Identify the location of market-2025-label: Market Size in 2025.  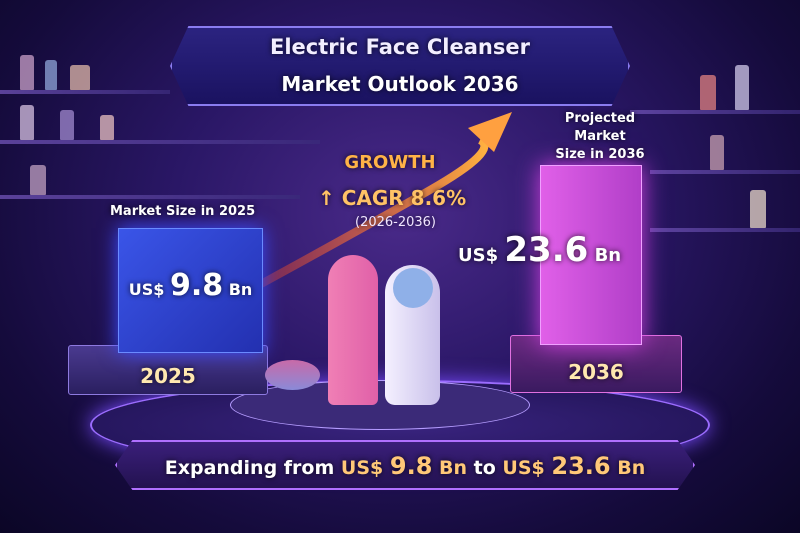
(183, 211).